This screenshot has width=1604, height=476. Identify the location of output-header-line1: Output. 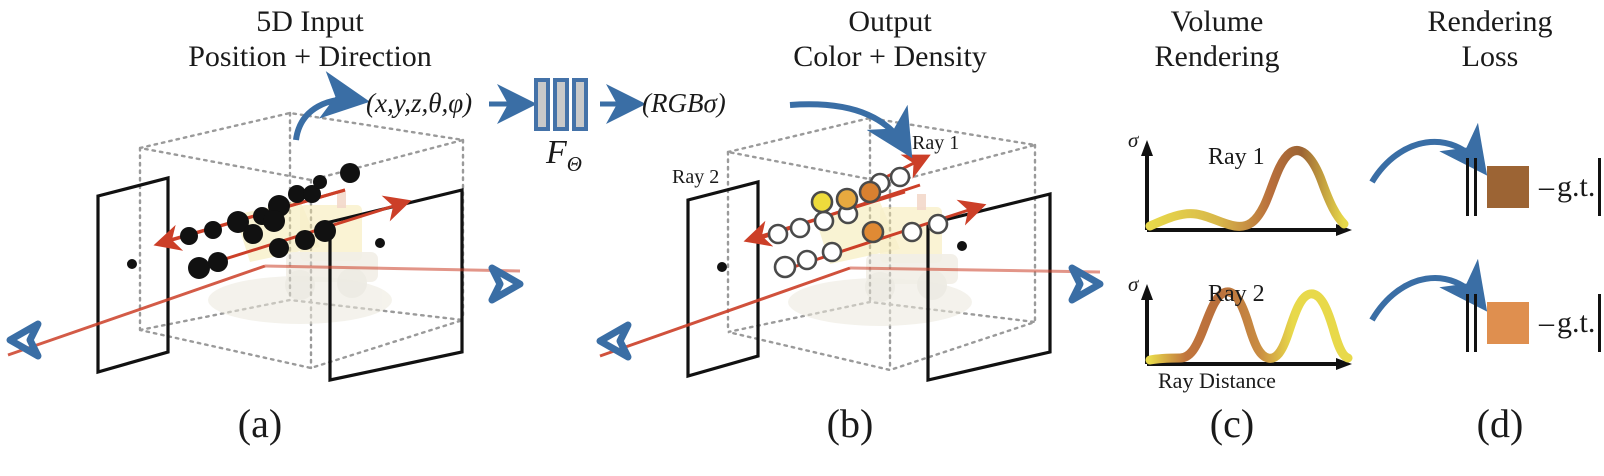
(890, 21).